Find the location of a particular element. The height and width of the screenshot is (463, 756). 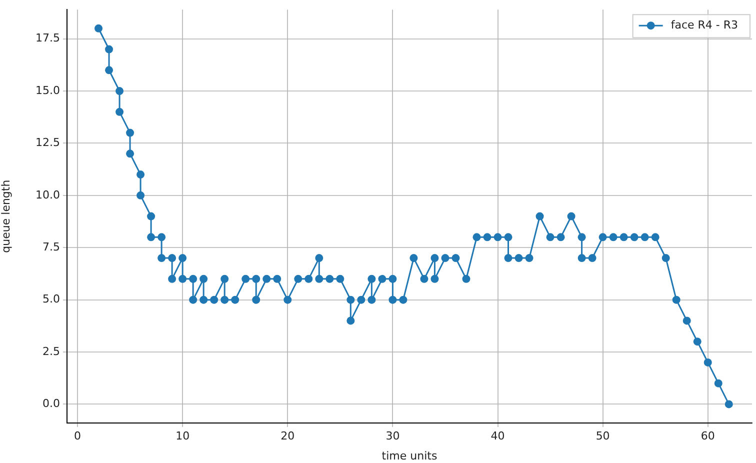

x-tick-label: 60 is located at coordinates (707, 435).